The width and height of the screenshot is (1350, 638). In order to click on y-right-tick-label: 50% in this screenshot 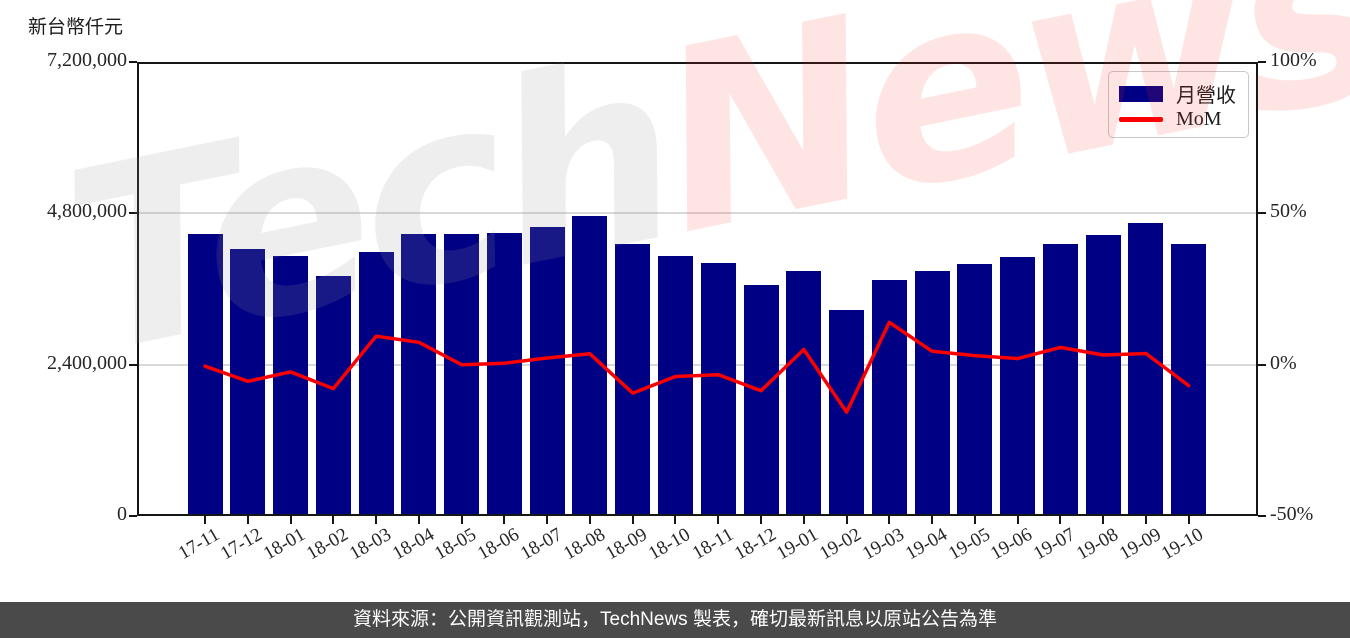, I will do `click(1288, 211)`.